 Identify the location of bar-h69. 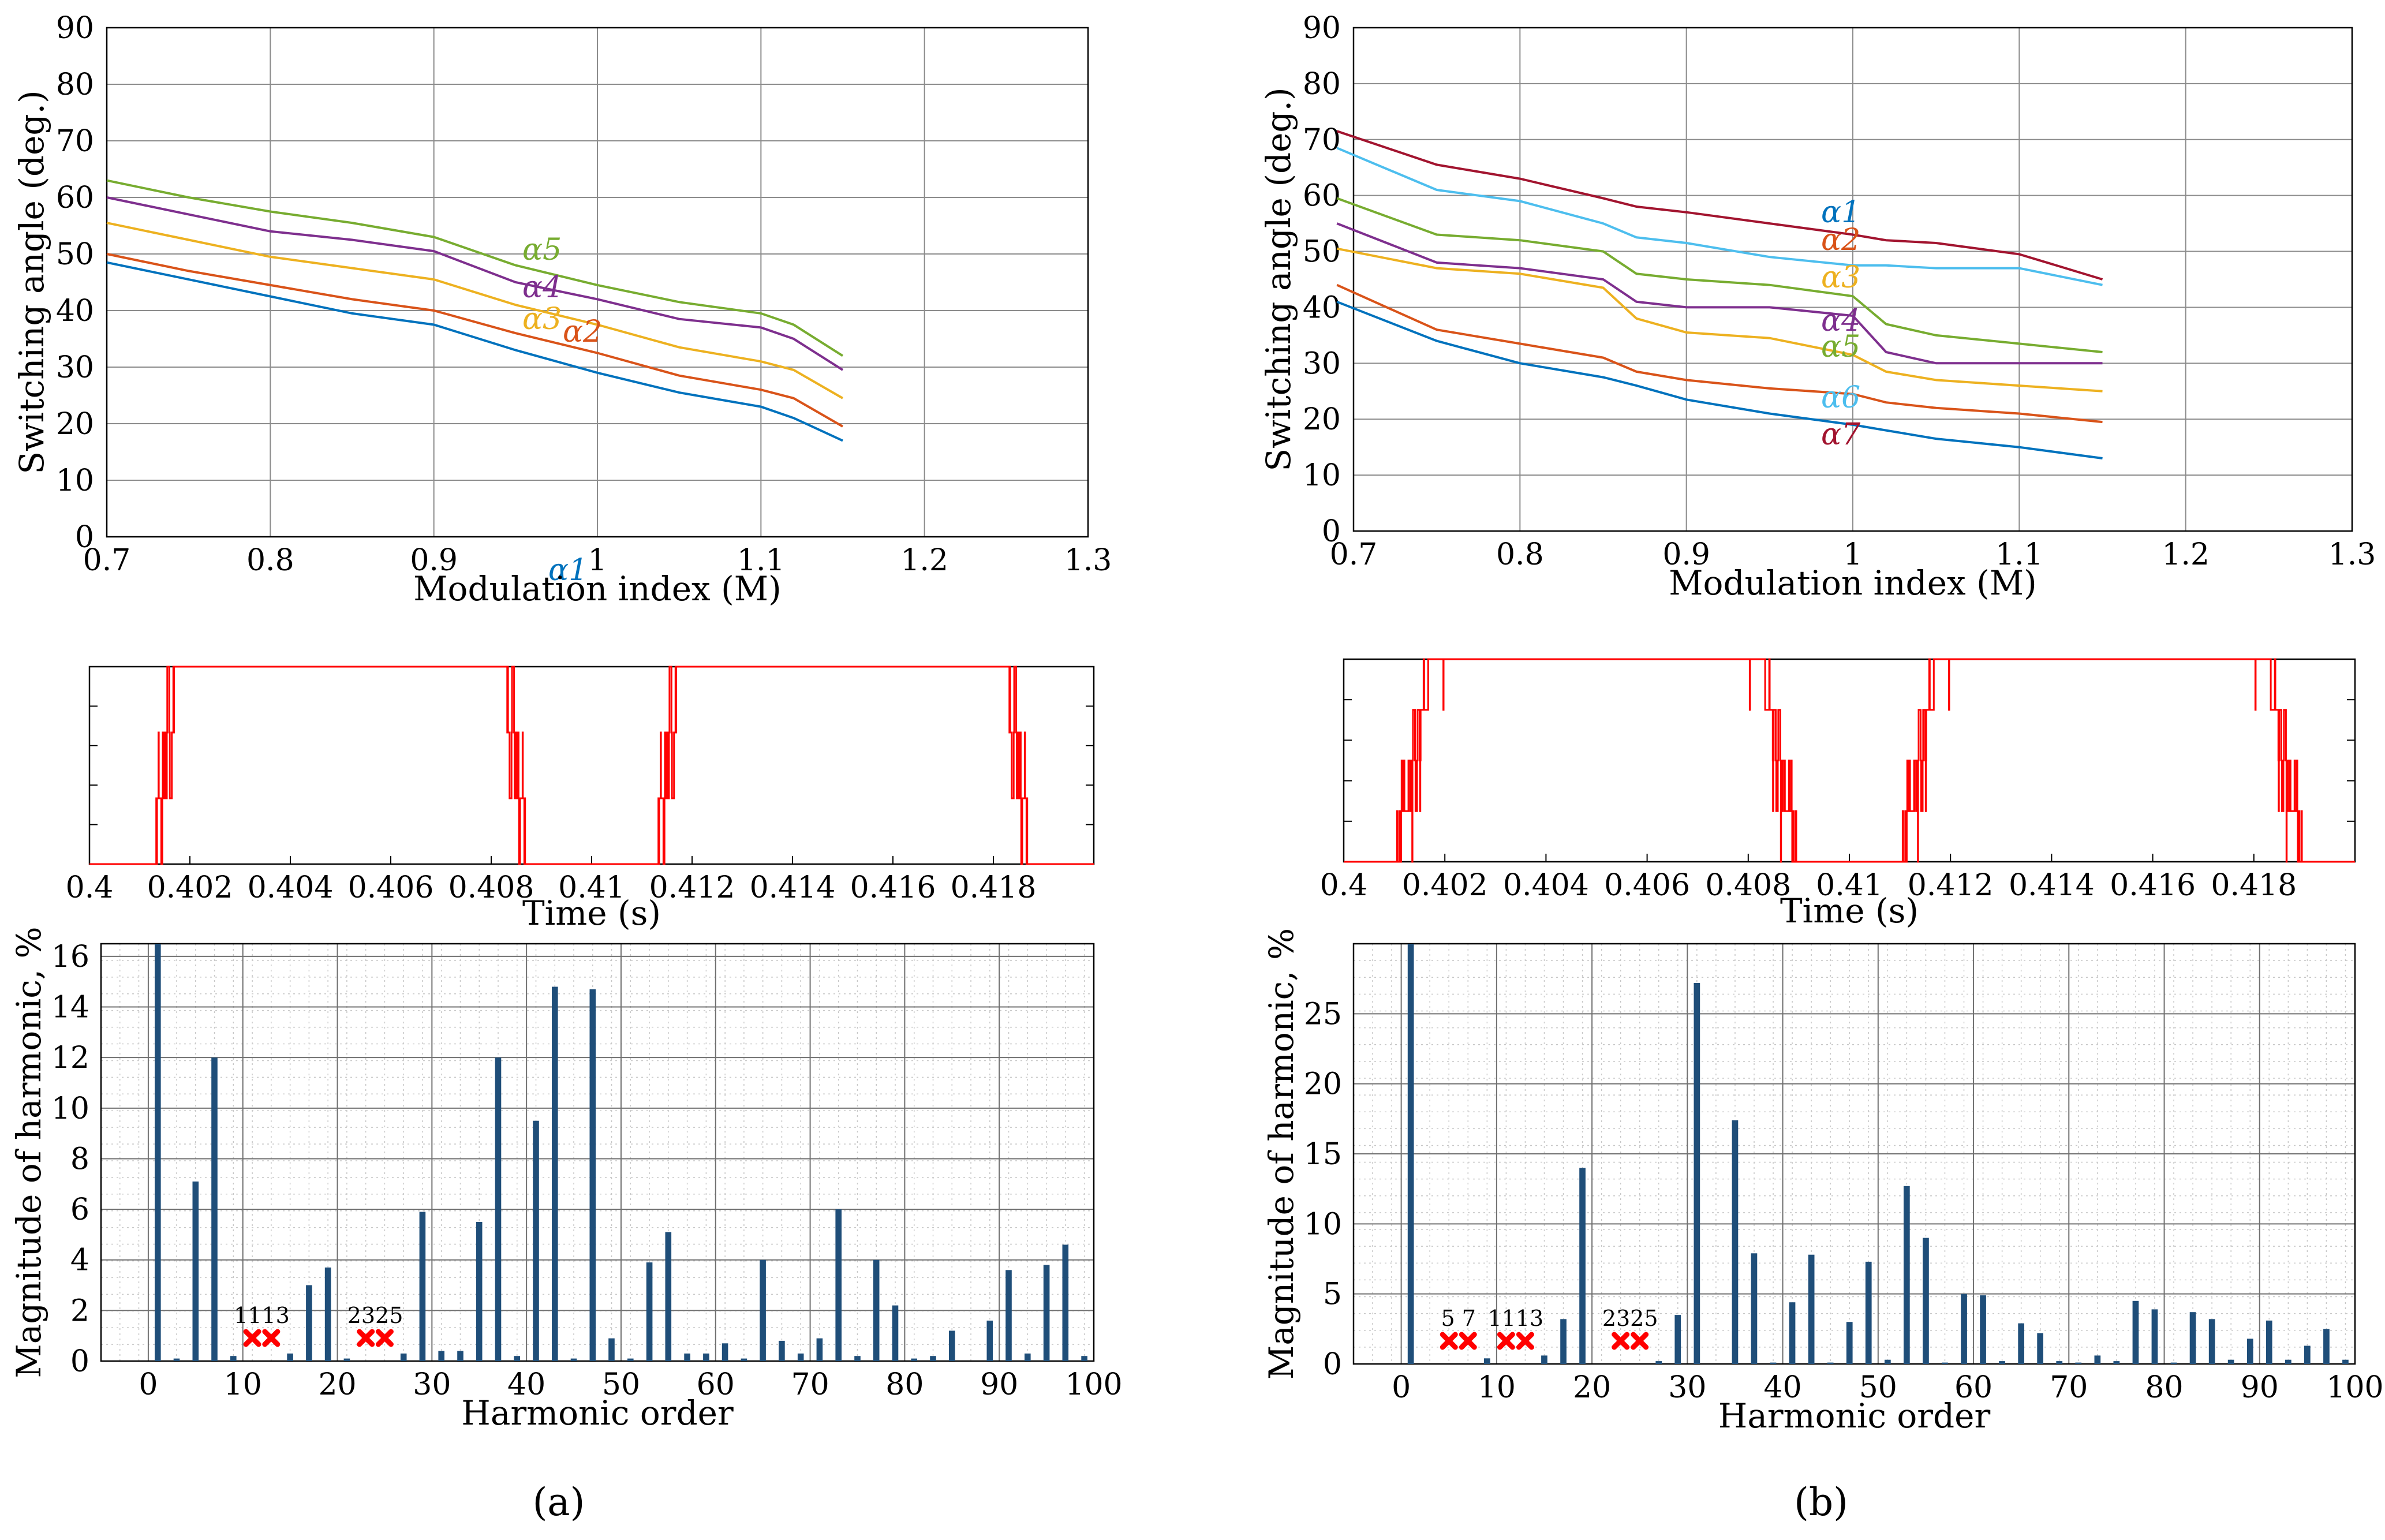
(2059, 1362).